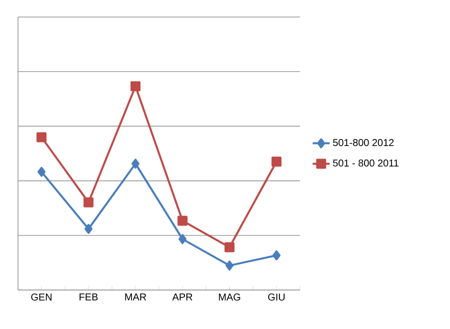 The width and height of the screenshot is (450, 329). What do you see at coordinates (182, 297) in the screenshot?
I see `x-tick-label: APR` at bounding box center [182, 297].